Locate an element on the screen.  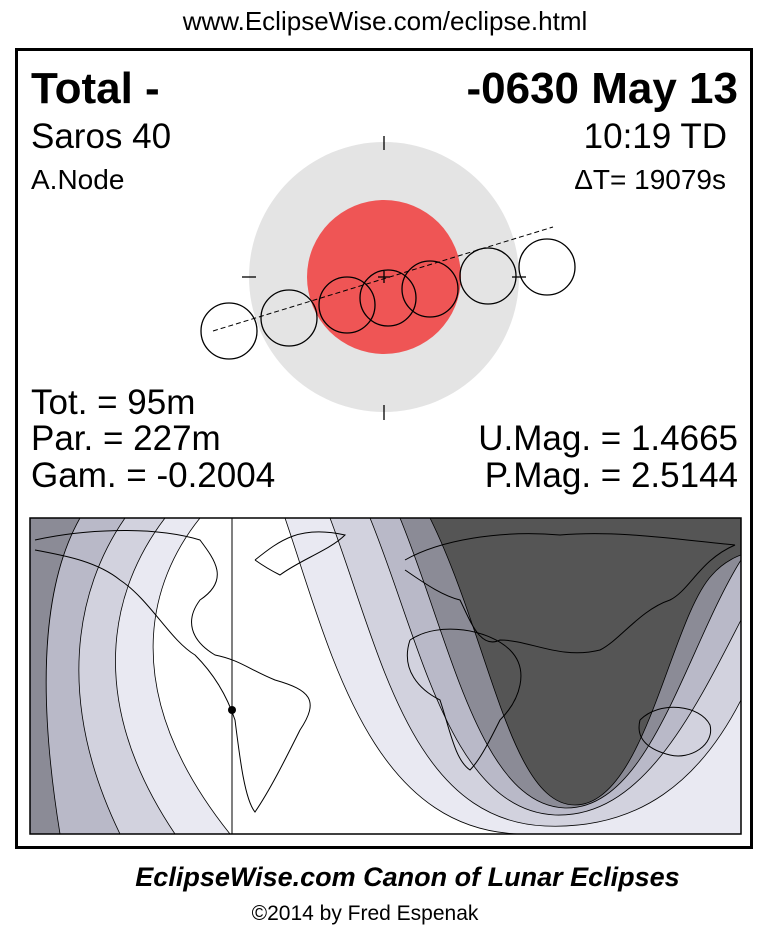
moon-path-line is located at coordinates (383, 279).